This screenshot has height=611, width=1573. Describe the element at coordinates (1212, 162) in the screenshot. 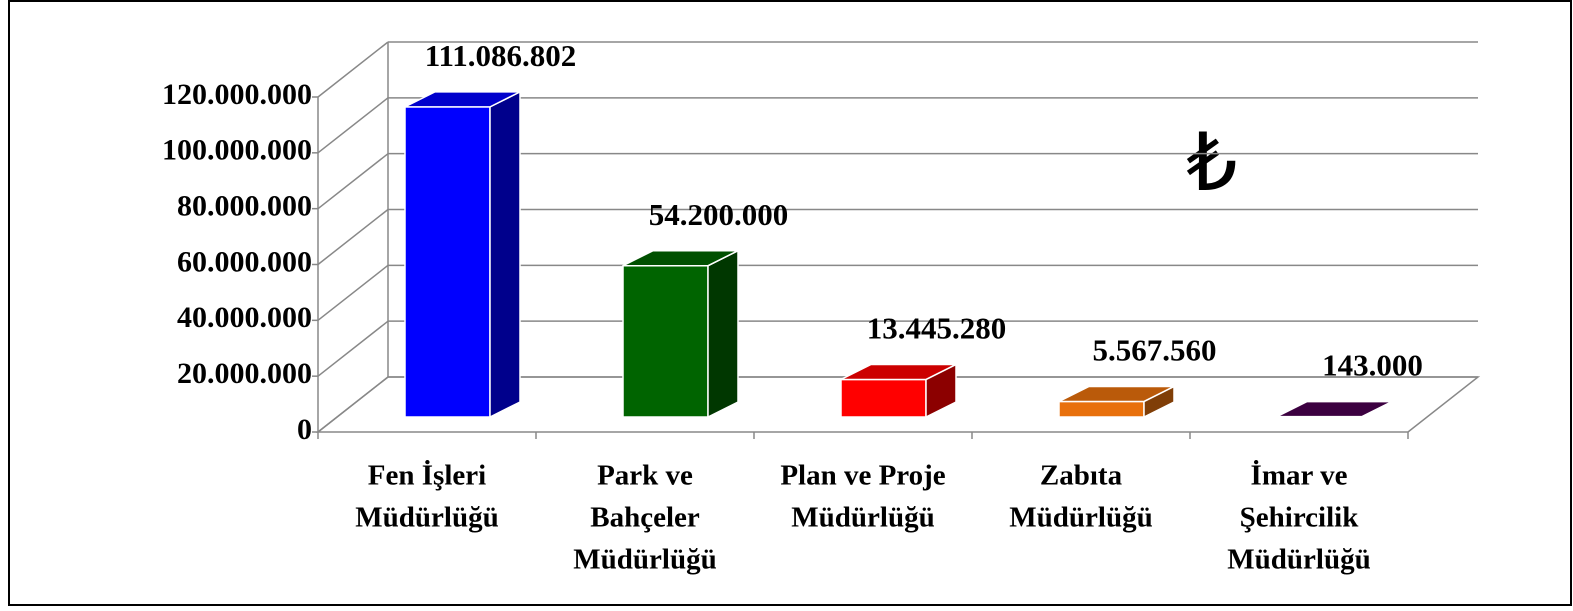

I see `currency-annotation: ₺` at that location.